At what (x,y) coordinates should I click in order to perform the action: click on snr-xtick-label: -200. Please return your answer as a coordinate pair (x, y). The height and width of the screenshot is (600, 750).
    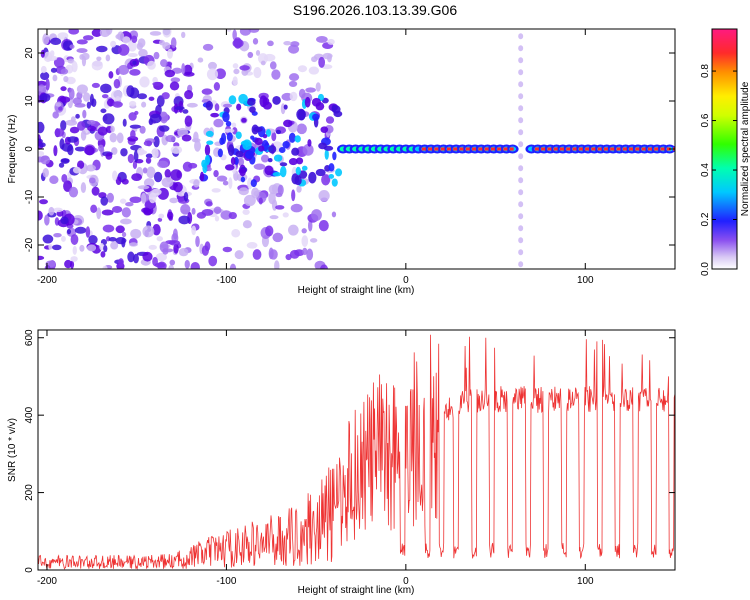
    Looking at the image, I should click on (47, 581).